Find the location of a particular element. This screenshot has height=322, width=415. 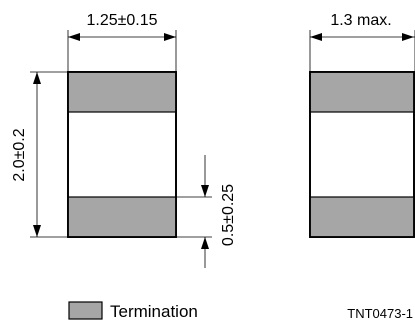

chip-body-right is located at coordinates (362, 154).